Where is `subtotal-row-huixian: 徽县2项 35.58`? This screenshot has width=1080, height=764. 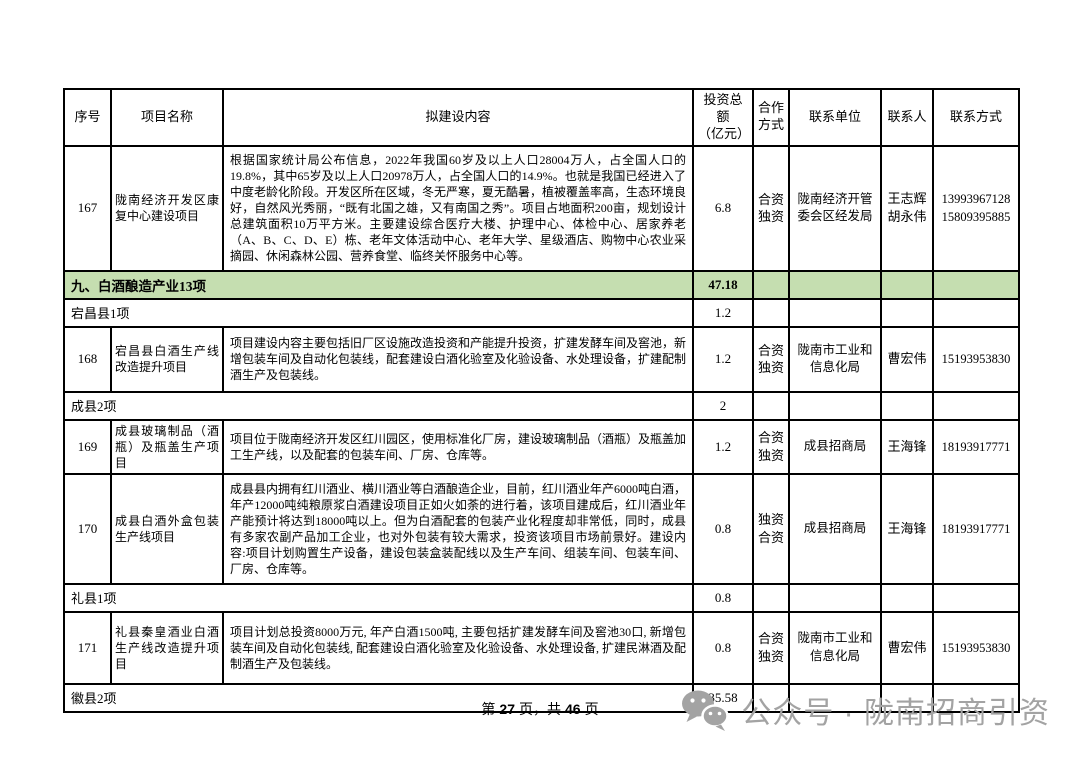 subtotal-row-huixian: 徽县2项 35.58 is located at coordinates (541, 697).